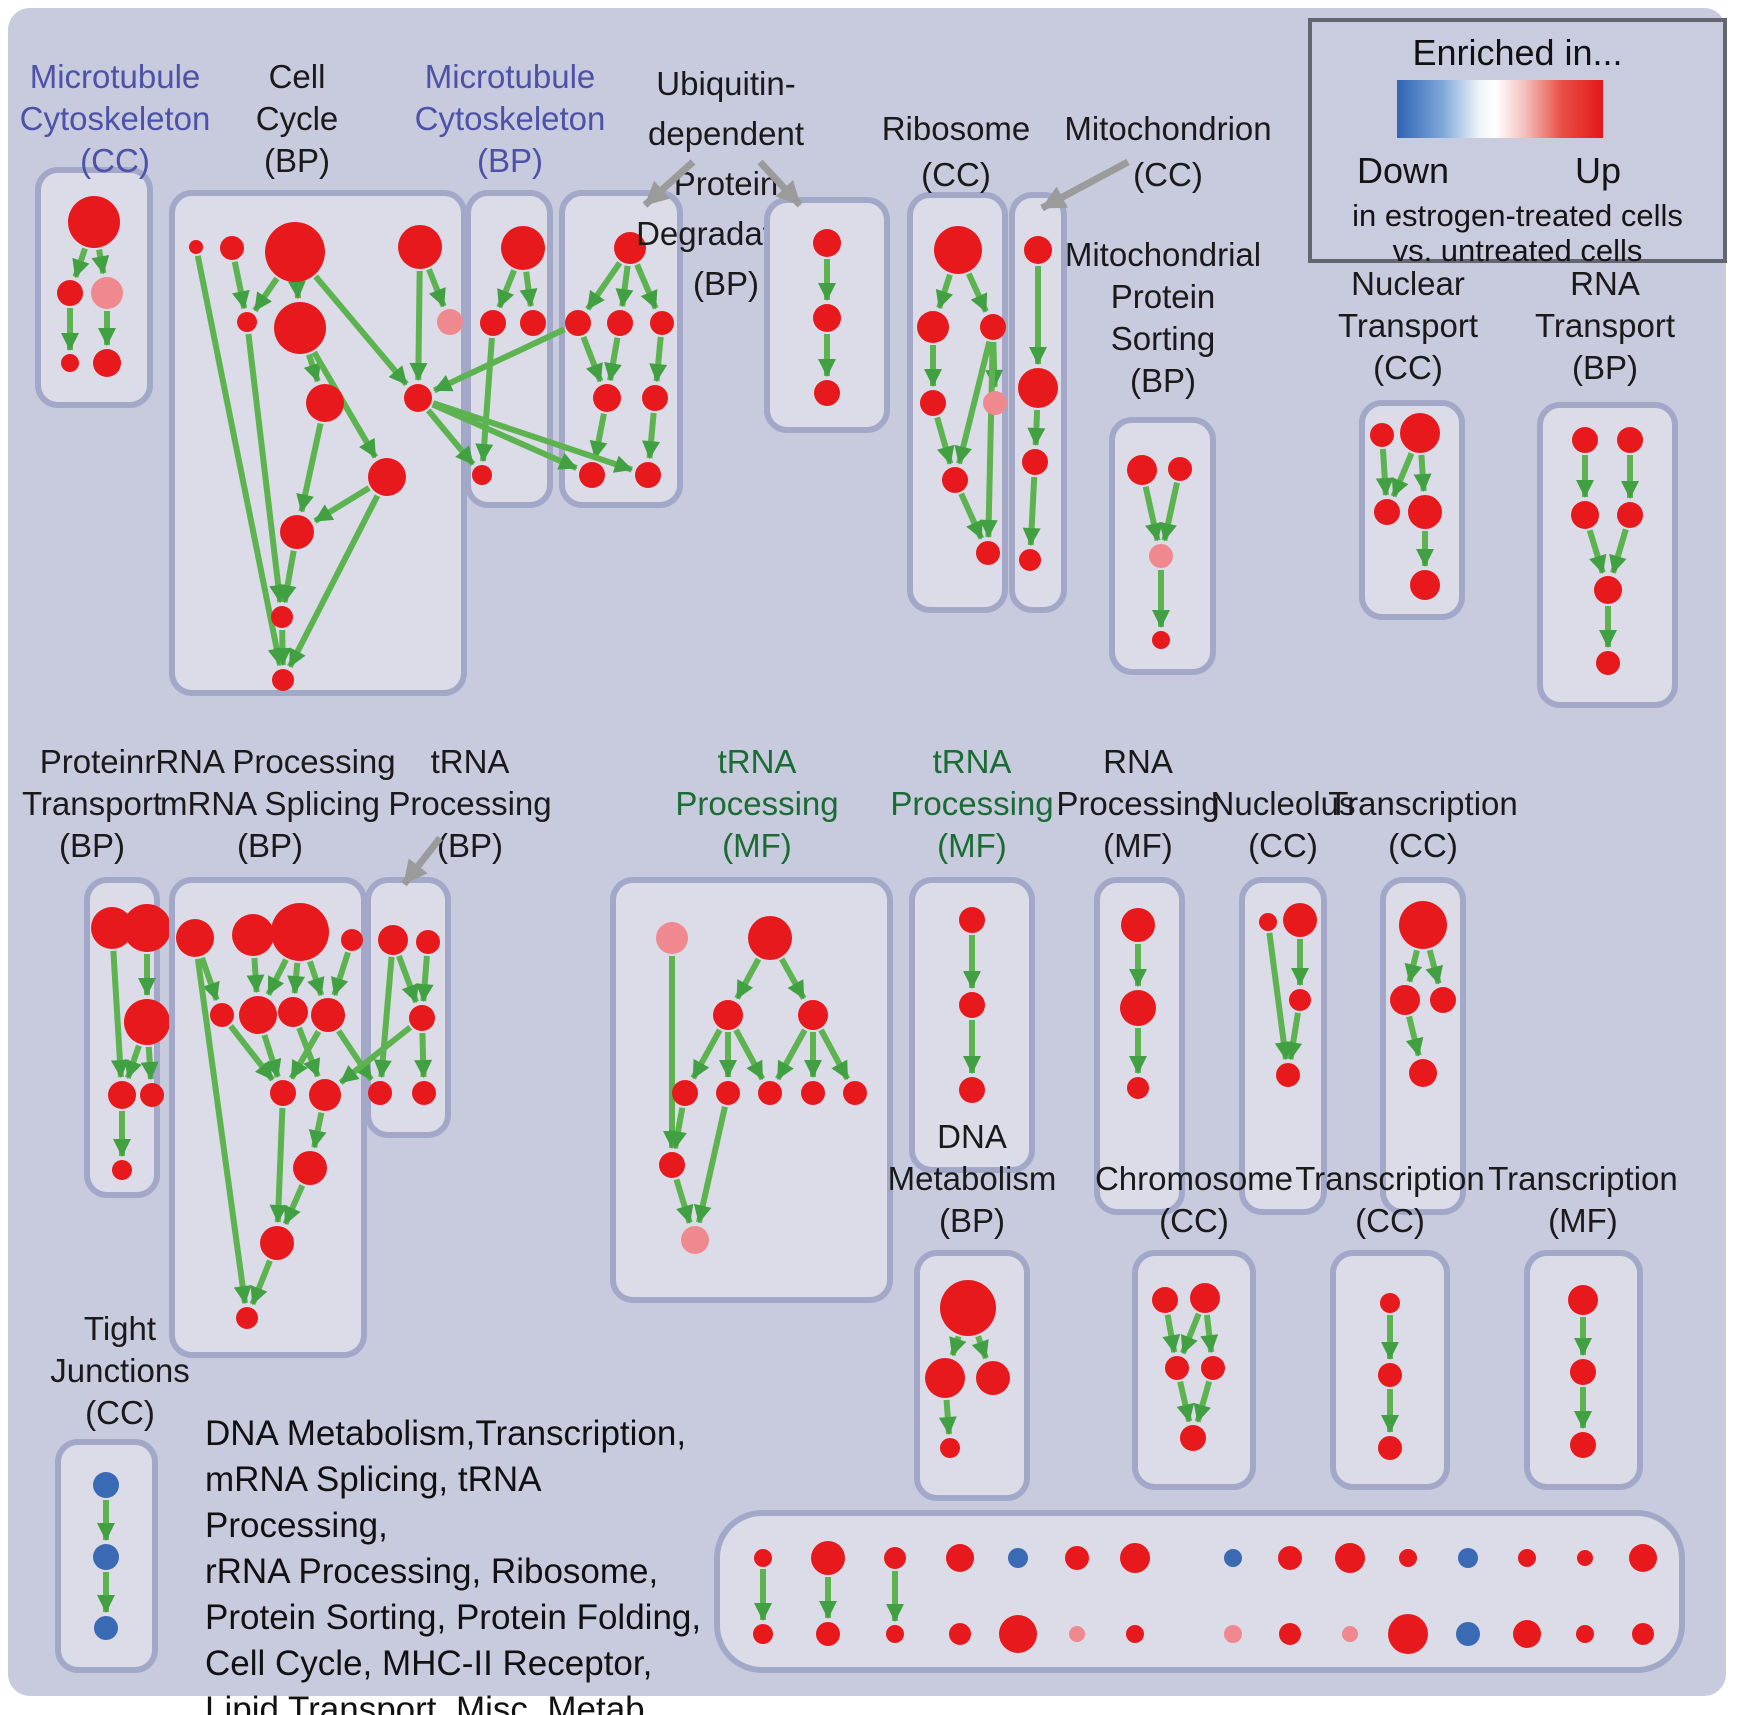 The image size is (1750, 1715). What do you see at coordinates (1137, 803) in the screenshot?
I see `group-rna-processing-mf-label-1: Processing` at bounding box center [1137, 803].